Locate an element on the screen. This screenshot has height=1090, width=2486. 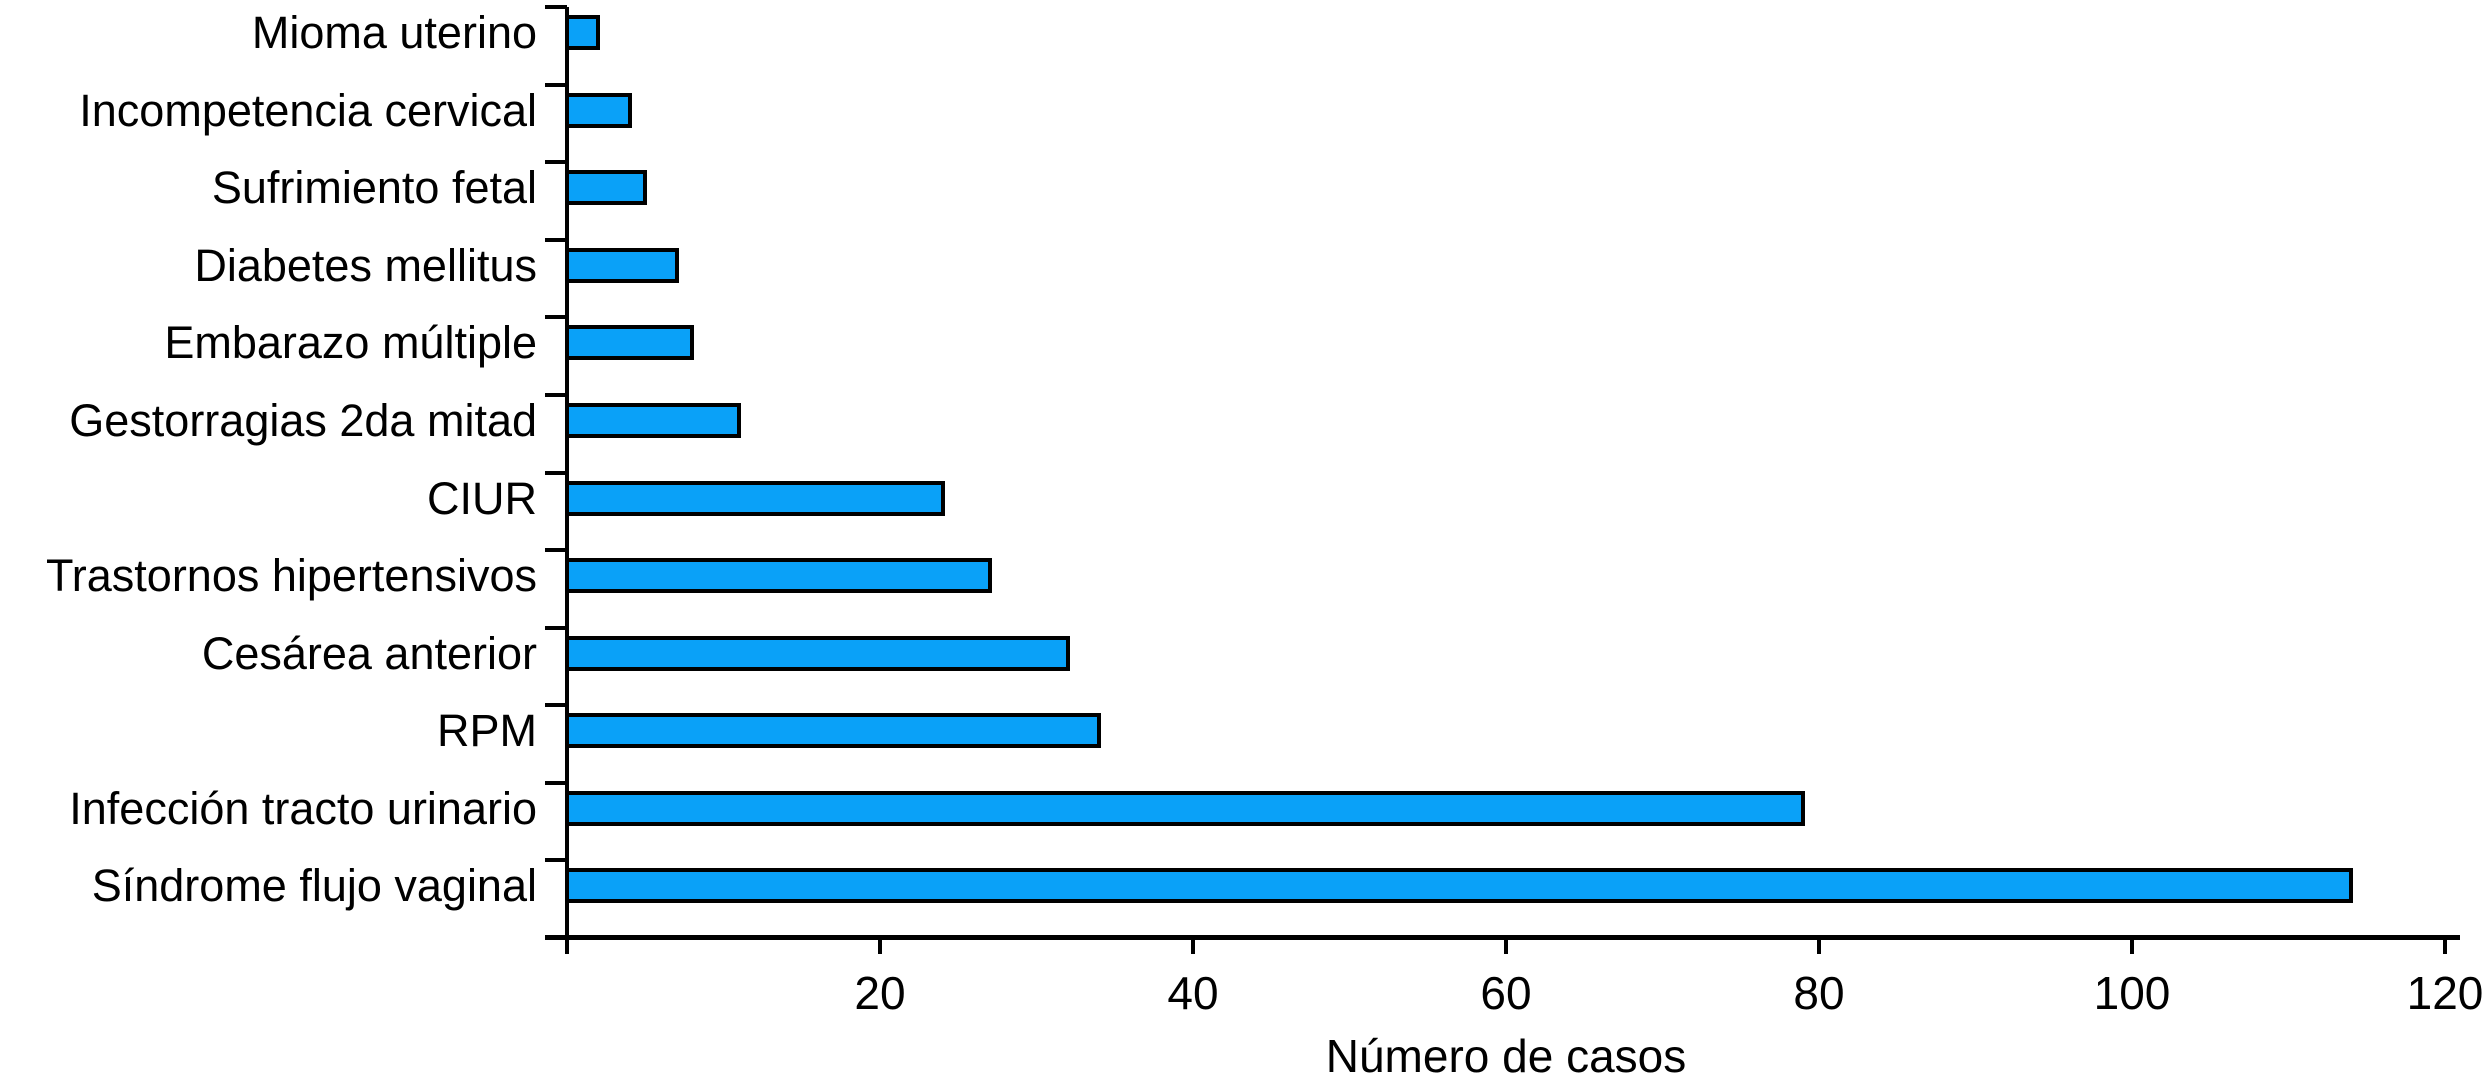
x-tick-label: 120 is located at coordinates (2445, 993).